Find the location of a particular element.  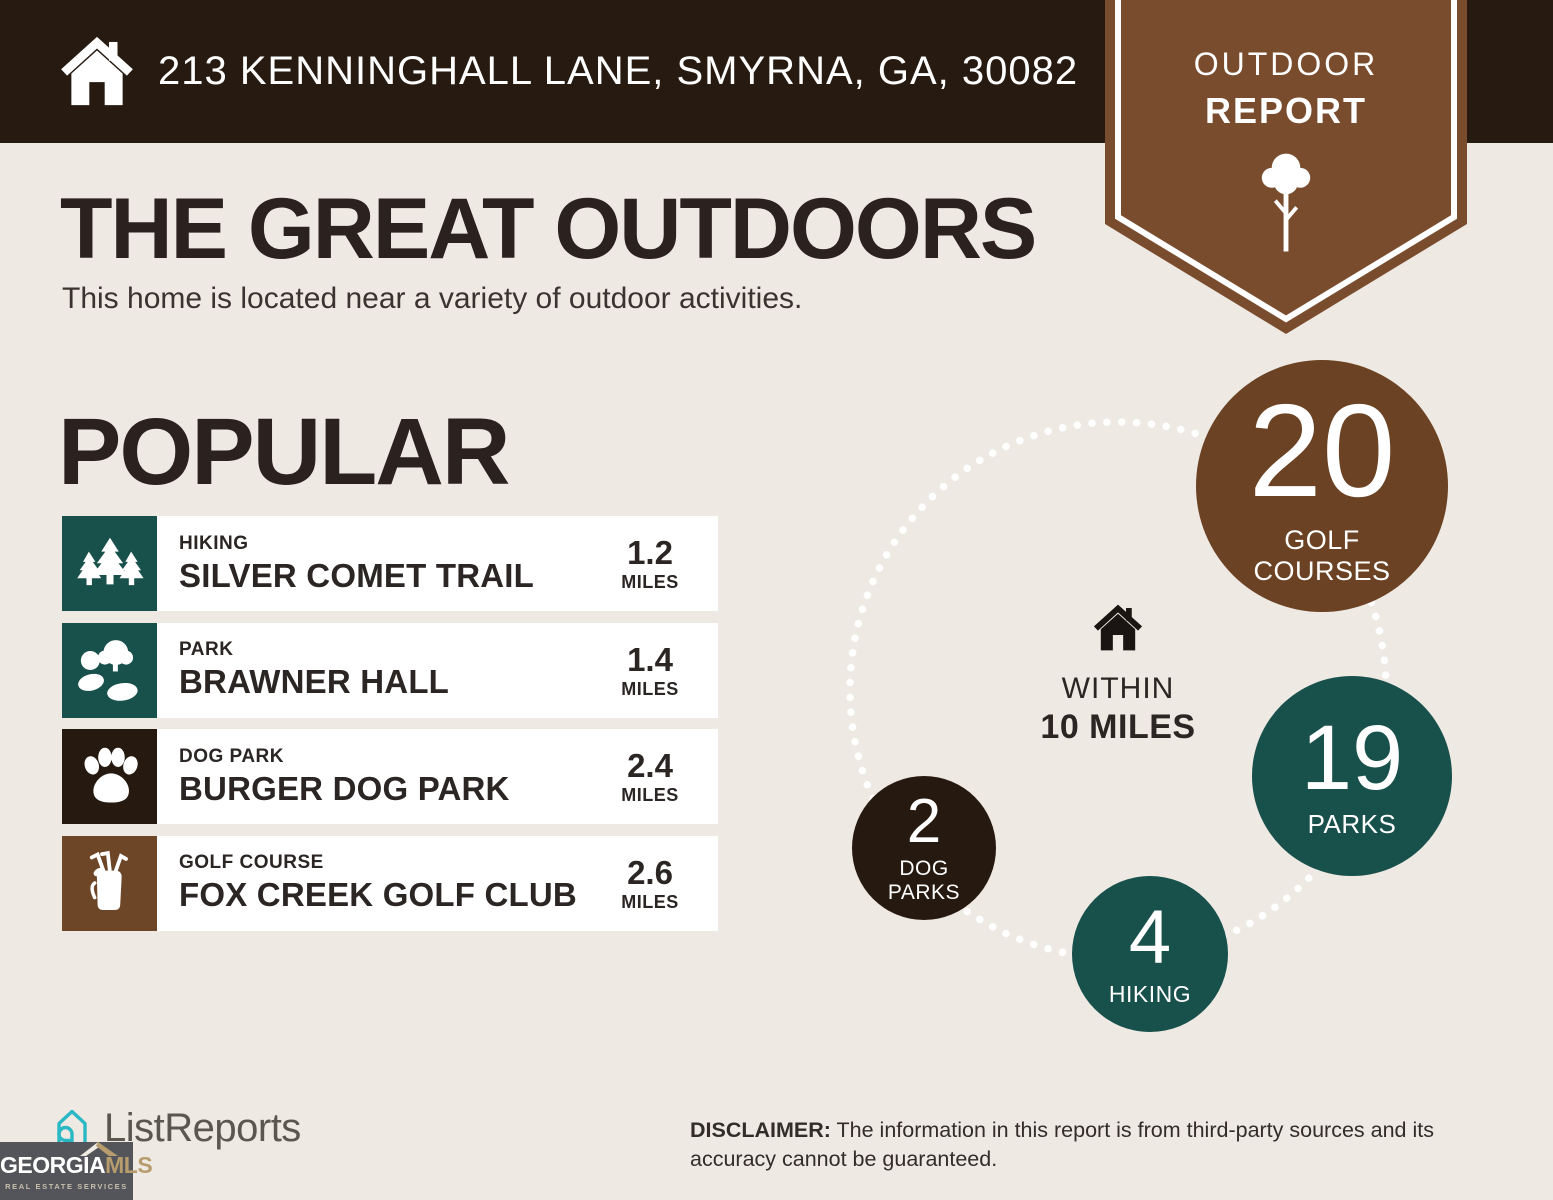

item-distance: 1.2 MILES is located at coordinates (654, 563).